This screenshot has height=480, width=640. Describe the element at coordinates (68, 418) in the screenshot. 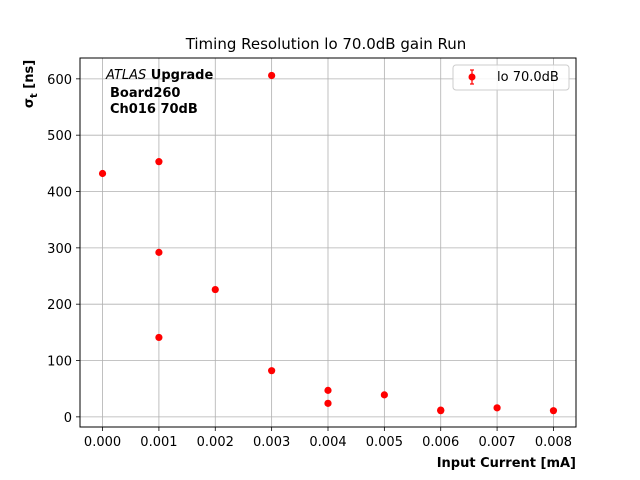

I see `y-tick-label: 0` at that location.